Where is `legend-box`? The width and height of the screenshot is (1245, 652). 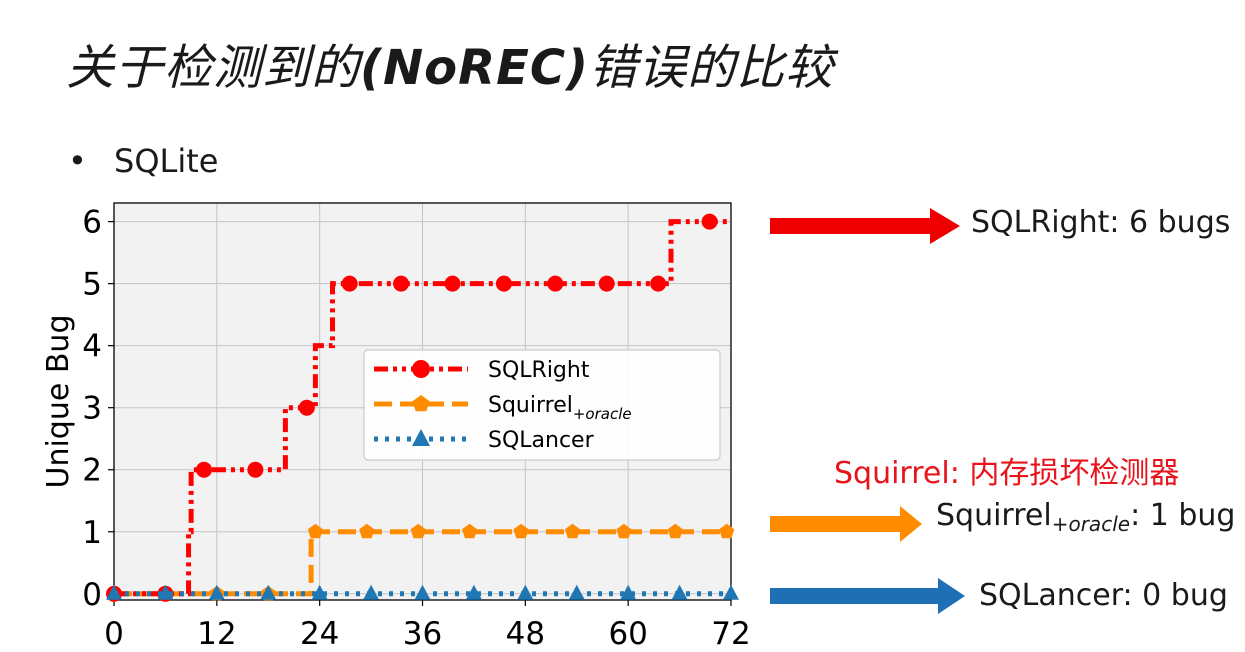 legend-box is located at coordinates (542, 405).